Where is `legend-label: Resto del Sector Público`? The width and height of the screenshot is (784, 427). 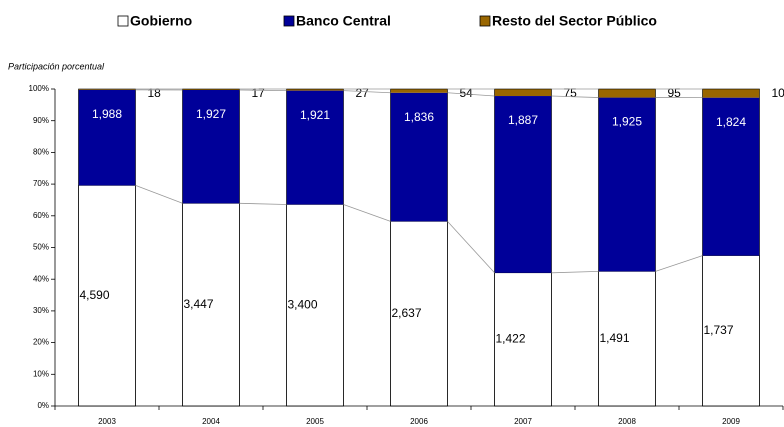
legend-label: Resto del Sector Público is located at coordinates (574, 21).